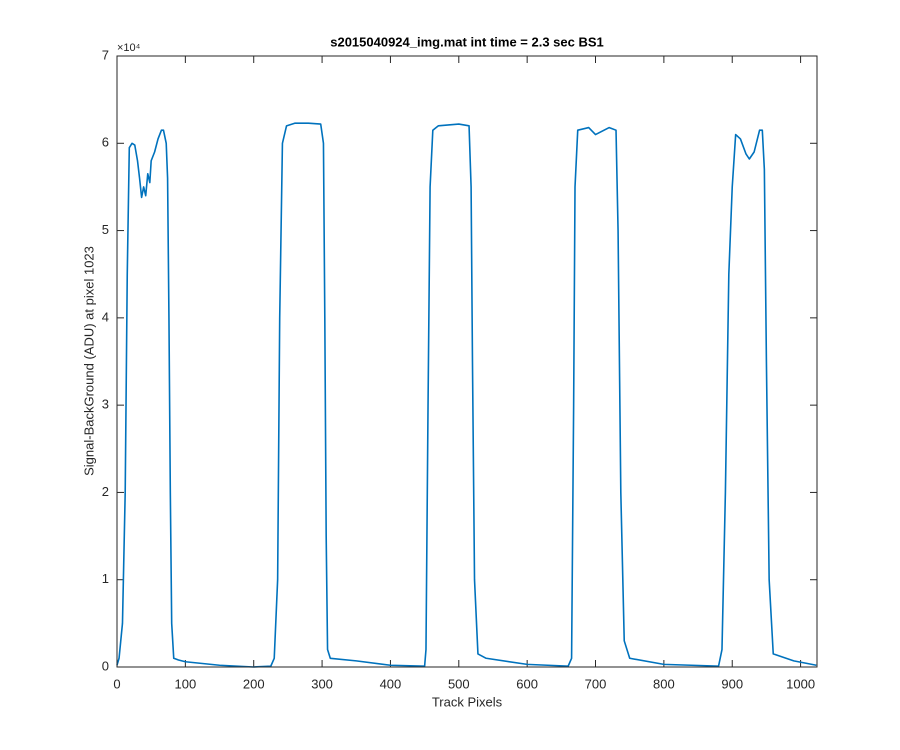  I want to click on x-tick-label: 0, so click(116, 683).